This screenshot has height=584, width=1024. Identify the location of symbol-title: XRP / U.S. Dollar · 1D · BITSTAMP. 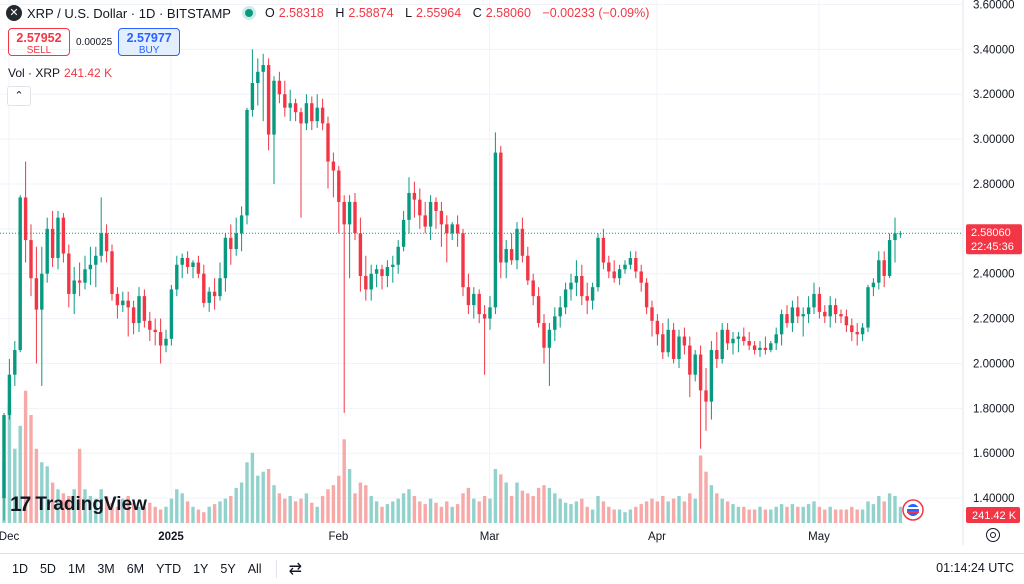
(129, 13).